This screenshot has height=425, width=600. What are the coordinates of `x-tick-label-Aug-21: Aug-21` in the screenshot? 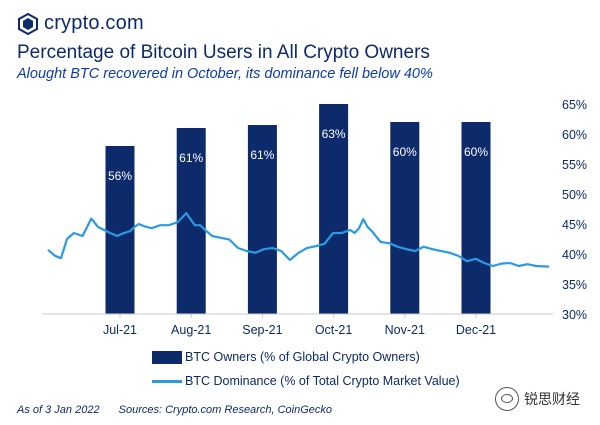 It's located at (191, 330).